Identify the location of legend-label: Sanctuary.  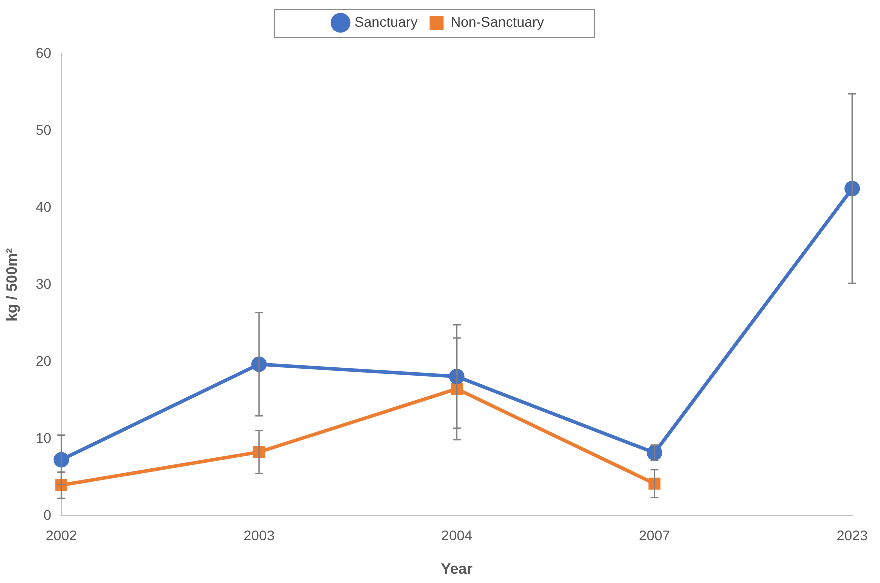
(386, 22).